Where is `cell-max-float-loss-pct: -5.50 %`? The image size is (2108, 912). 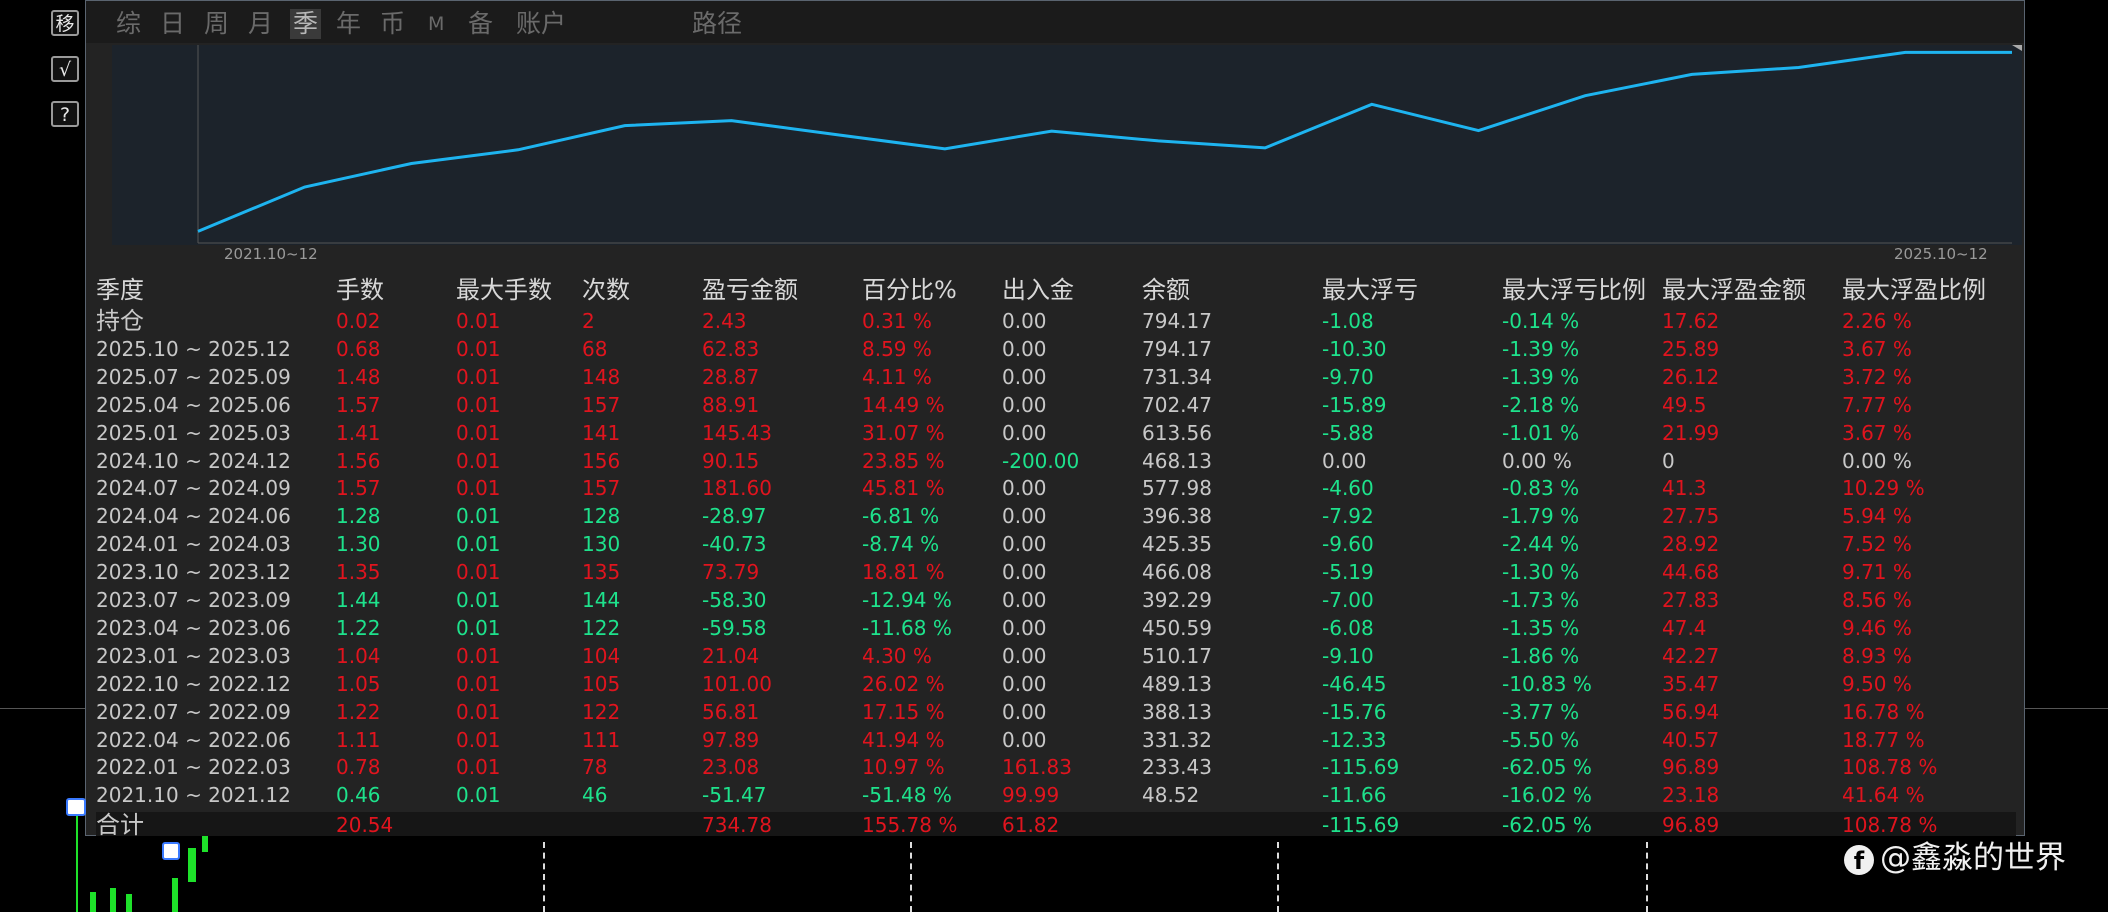
cell-max-float-loss-pct: -5.50 % is located at coordinates (1541, 739).